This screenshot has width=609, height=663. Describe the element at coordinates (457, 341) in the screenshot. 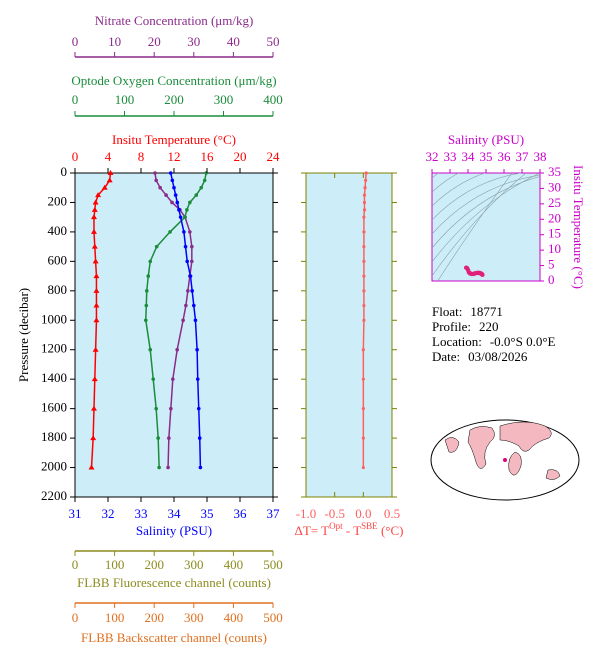

I see `info-label: Location:` at that location.